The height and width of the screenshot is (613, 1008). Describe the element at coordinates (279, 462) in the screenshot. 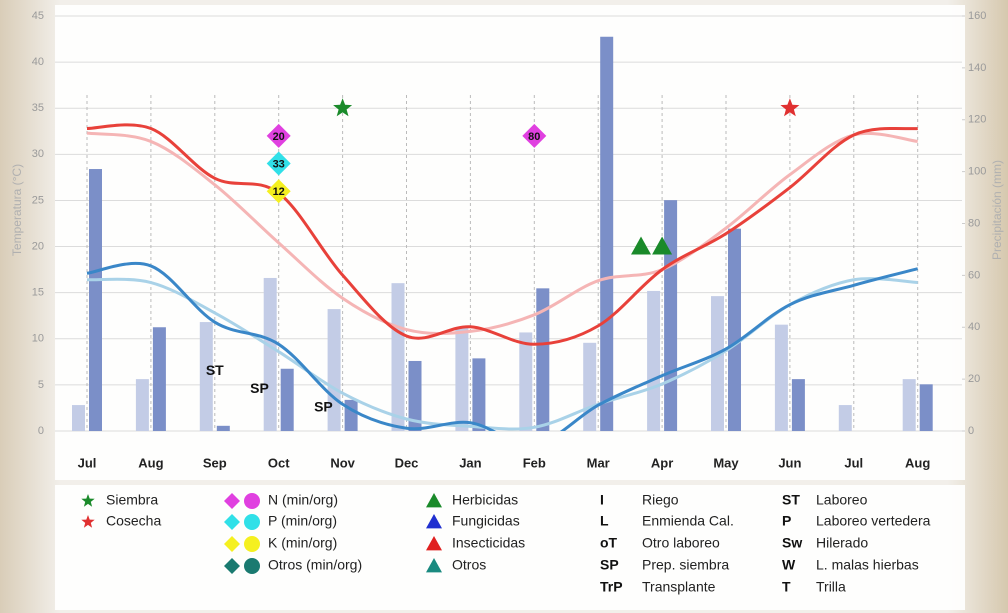

I see `x-tick-label: Oct` at that location.